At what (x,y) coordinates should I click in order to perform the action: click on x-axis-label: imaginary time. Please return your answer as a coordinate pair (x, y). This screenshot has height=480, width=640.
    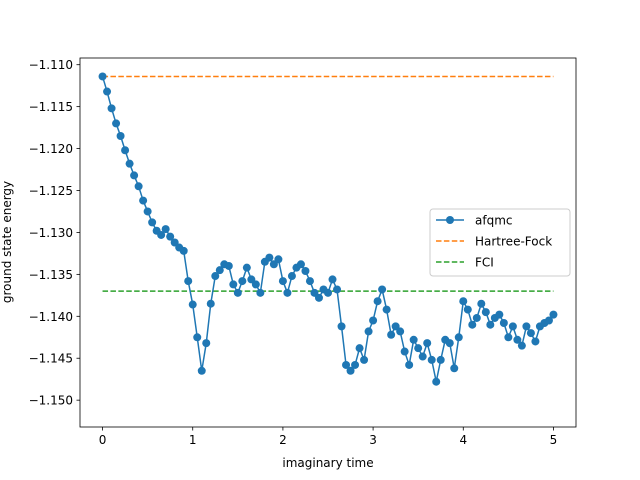
    Looking at the image, I should click on (327, 463).